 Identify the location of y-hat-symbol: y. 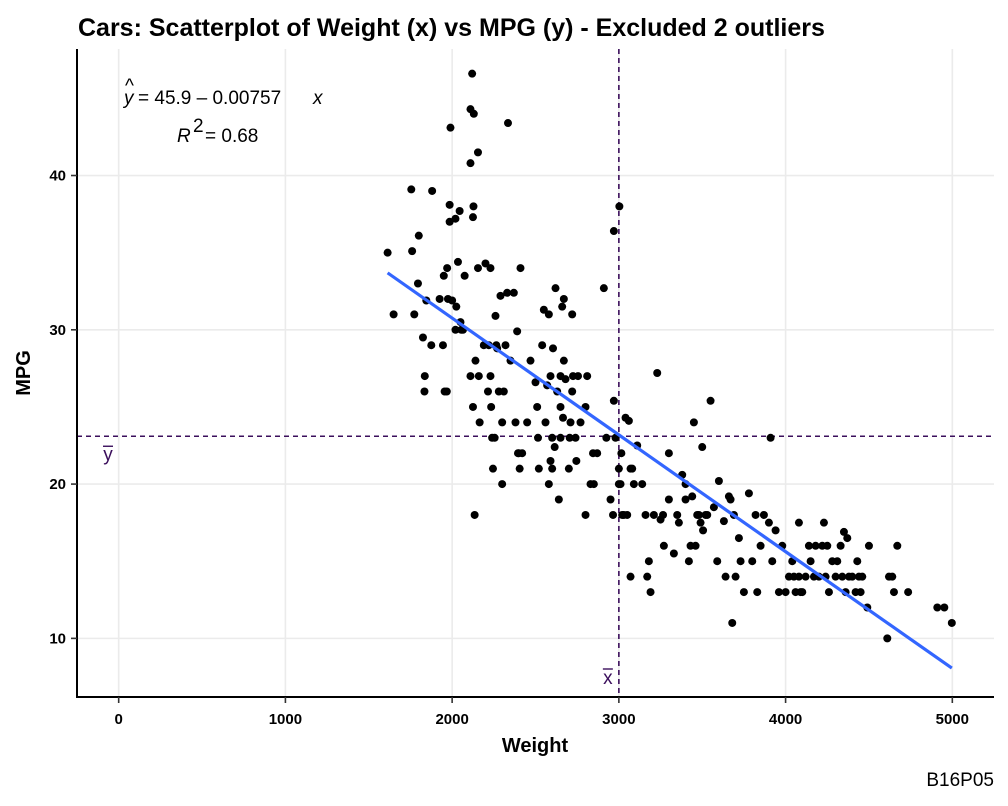
(128, 98).